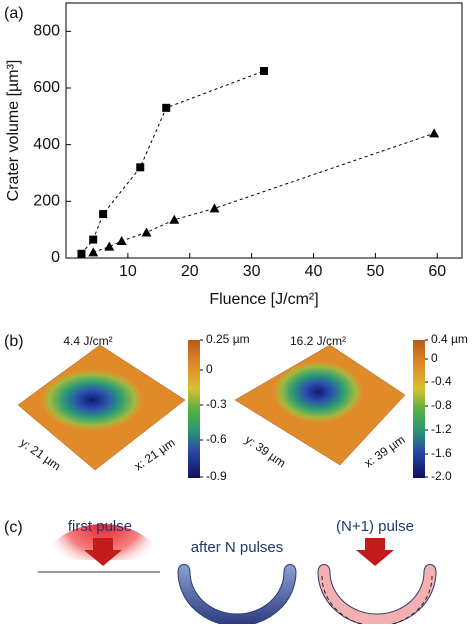 The height and width of the screenshot is (629, 474). I want to click on colorbar-label: -1.2, so click(441, 429).